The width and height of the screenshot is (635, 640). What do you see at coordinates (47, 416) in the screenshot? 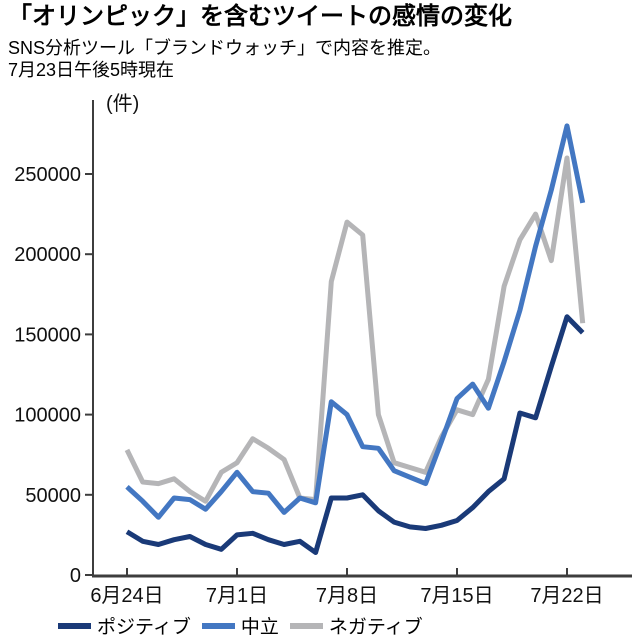
I see `y-axis-tick-label: 100000` at bounding box center [47, 416].